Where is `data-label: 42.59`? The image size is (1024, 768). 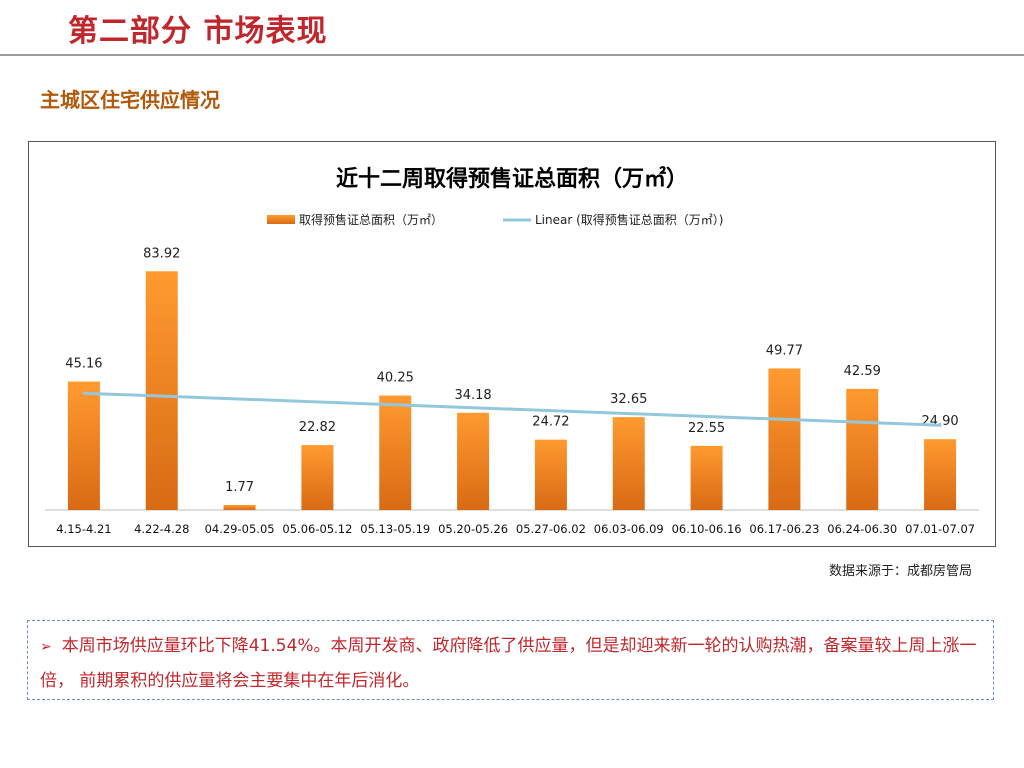 data-label: 42.59 is located at coordinates (862, 371).